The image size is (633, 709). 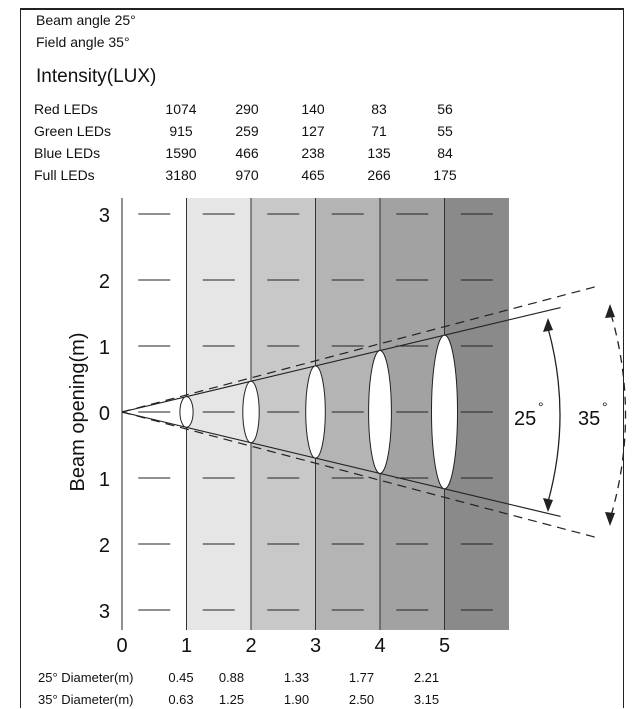 I want to click on intensity-title: Intensity(LUX), so click(x=96, y=76).